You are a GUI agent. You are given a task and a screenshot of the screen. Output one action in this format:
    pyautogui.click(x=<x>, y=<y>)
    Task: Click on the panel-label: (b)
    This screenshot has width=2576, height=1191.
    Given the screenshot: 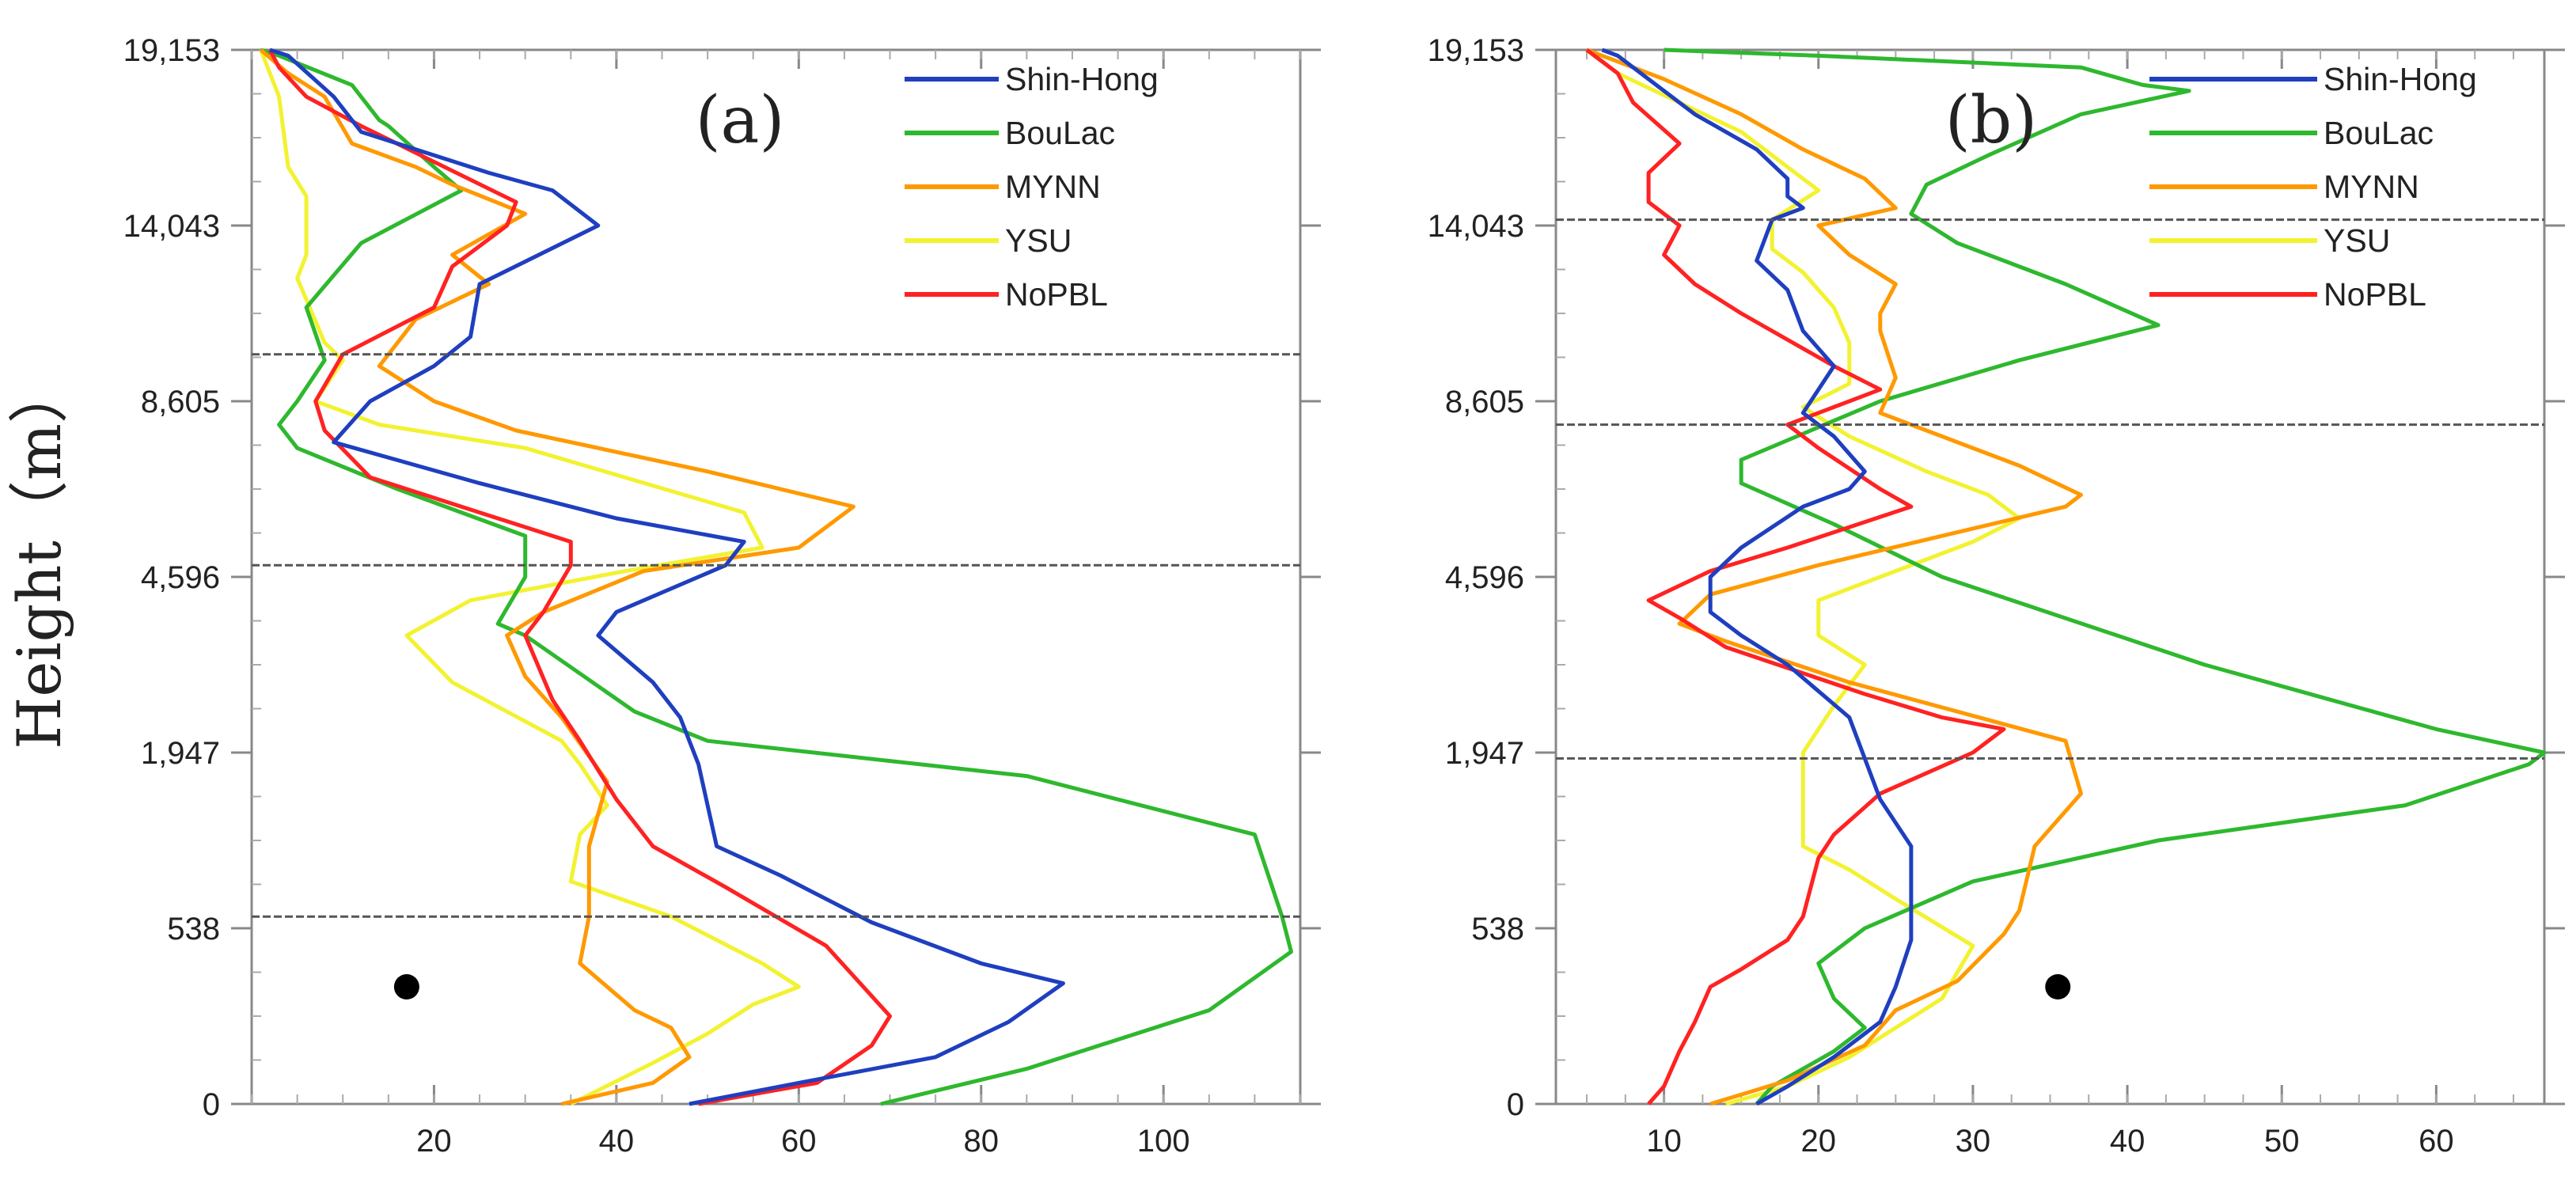 What is the action you would take?
    pyautogui.click(x=1991, y=120)
    